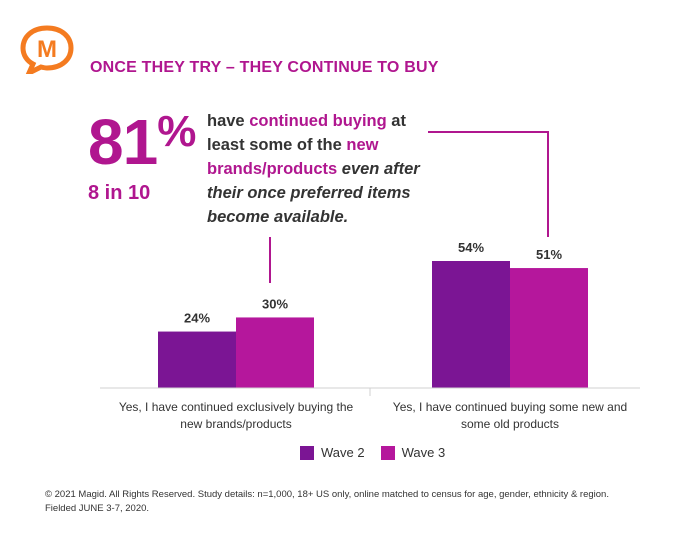 The width and height of the screenshot is (675, 543). Describe the element at coordinates (119, 193) in the screenshot. I see `stat-ratio: 8 in 10` at that location.